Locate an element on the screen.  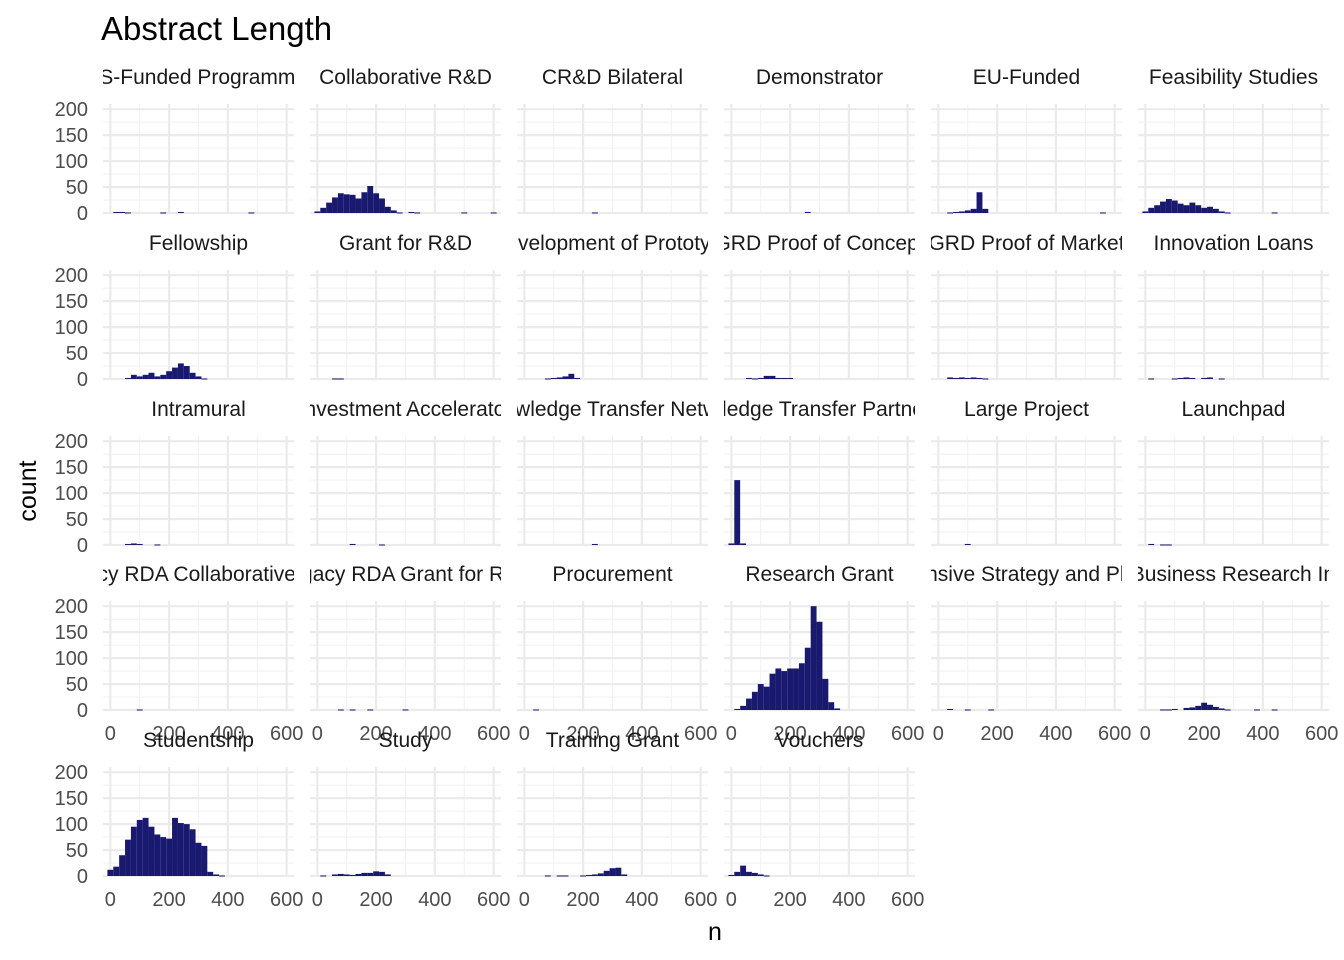
facet-strip-label: GRD Proof of Concept is located at coordinates (819, 243).